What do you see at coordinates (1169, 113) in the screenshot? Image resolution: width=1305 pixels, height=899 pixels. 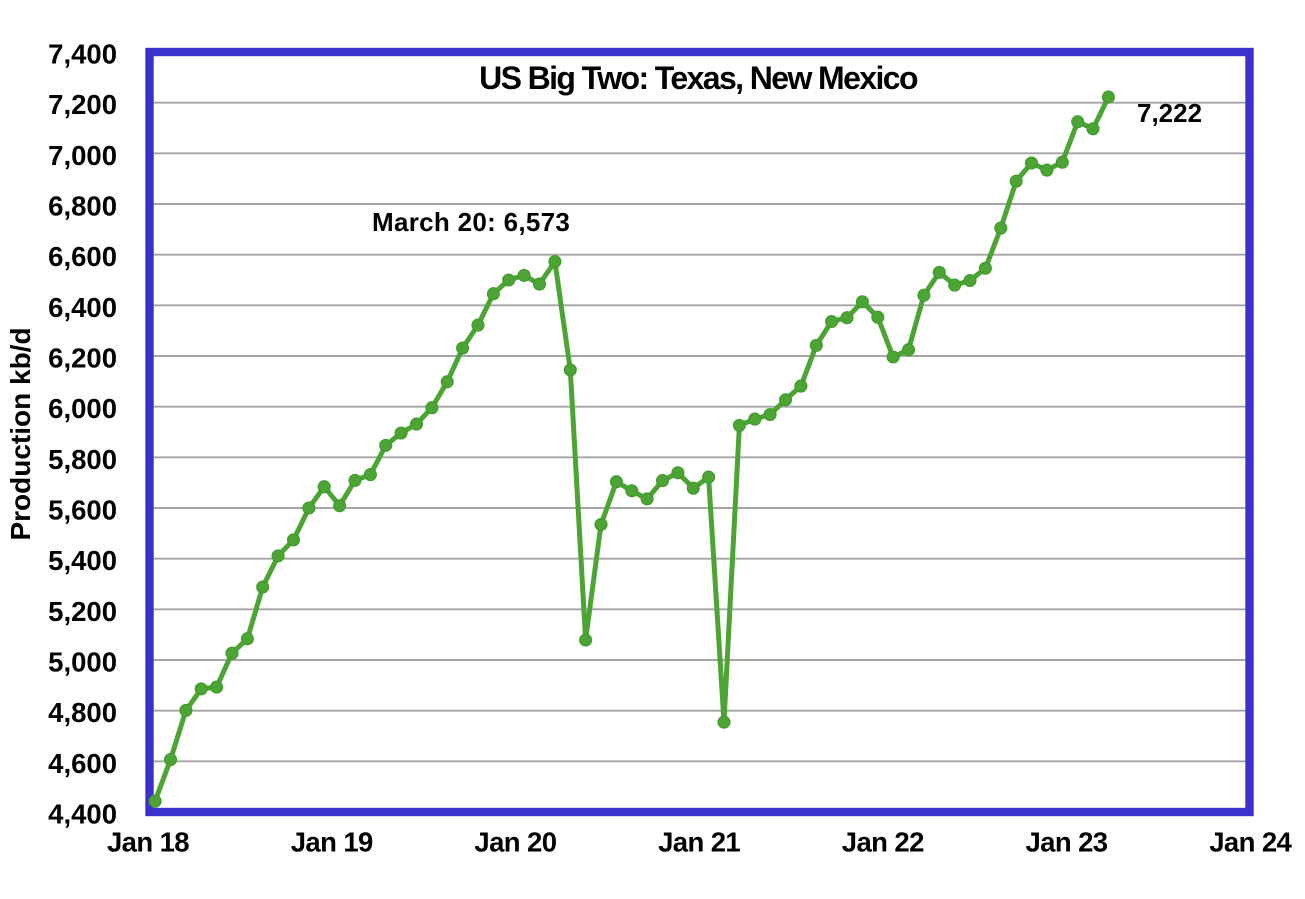 I see `svg-text: 7,222` at bounding box center [1169, 113].